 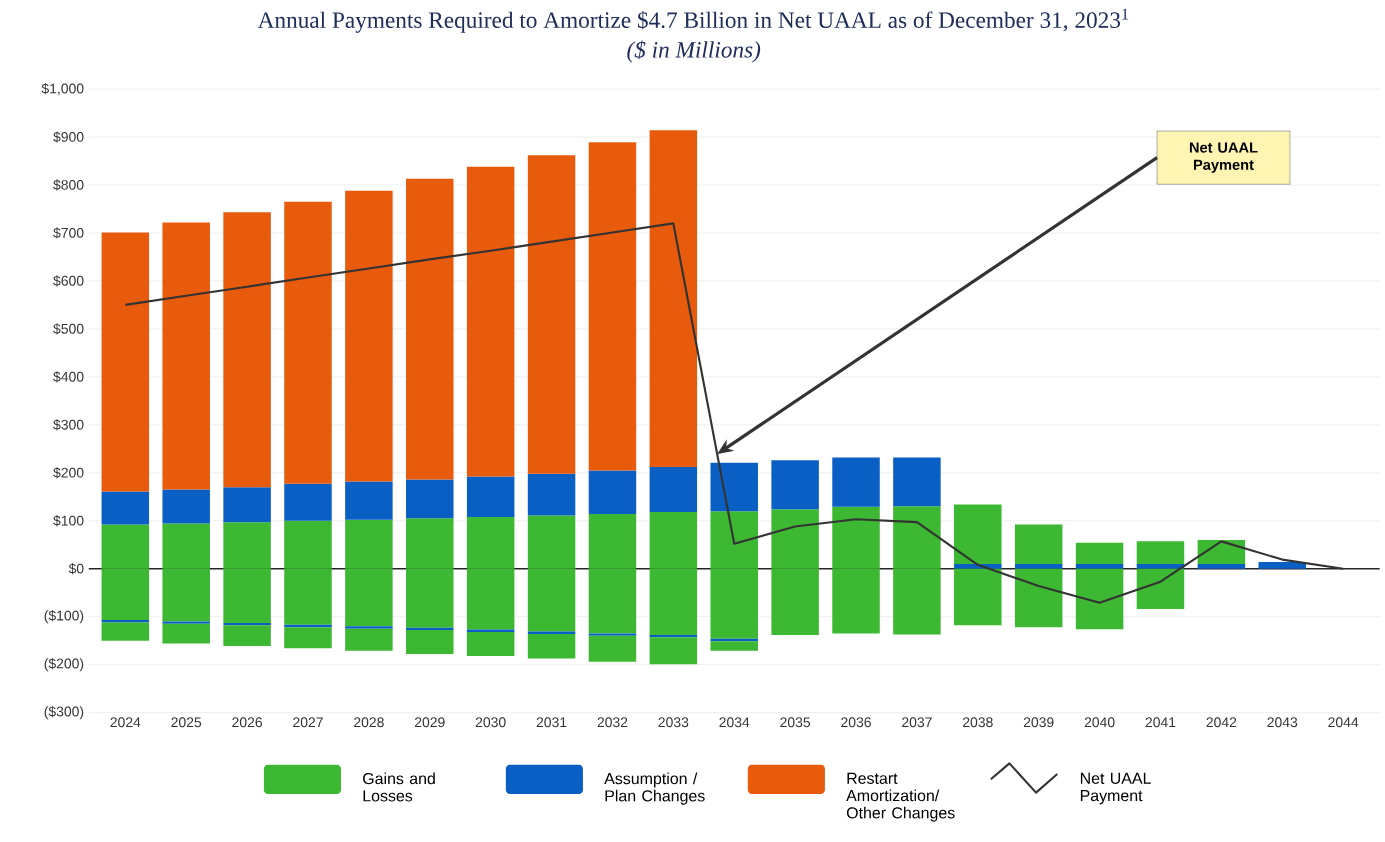 I want to click on y-tick-label: $200, so click(x=68, y=473).